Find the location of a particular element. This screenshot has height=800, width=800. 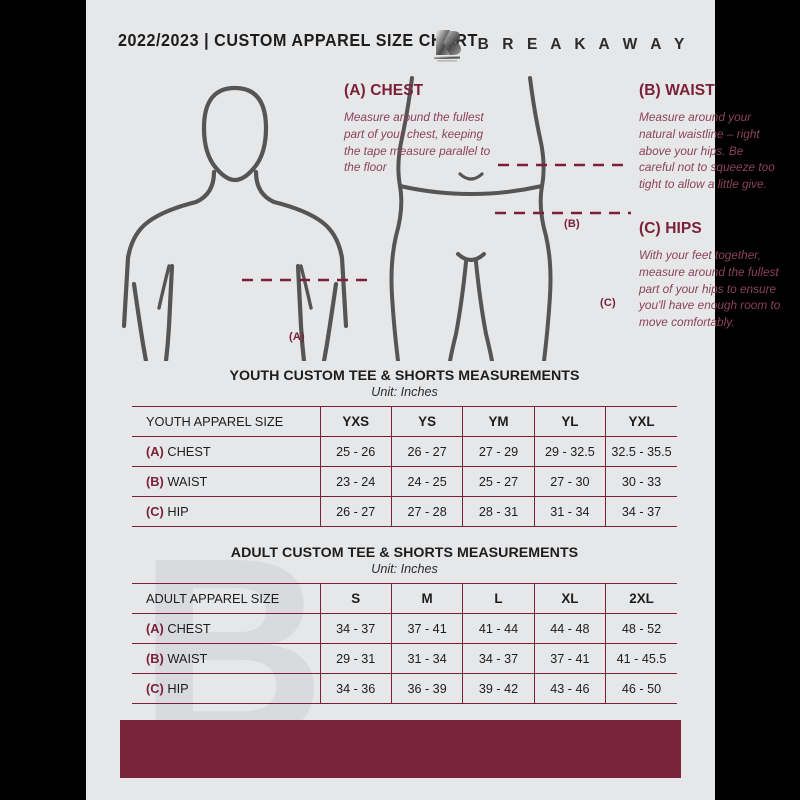

table-cell: 23 - 24 is located at coordinates (355, 481).